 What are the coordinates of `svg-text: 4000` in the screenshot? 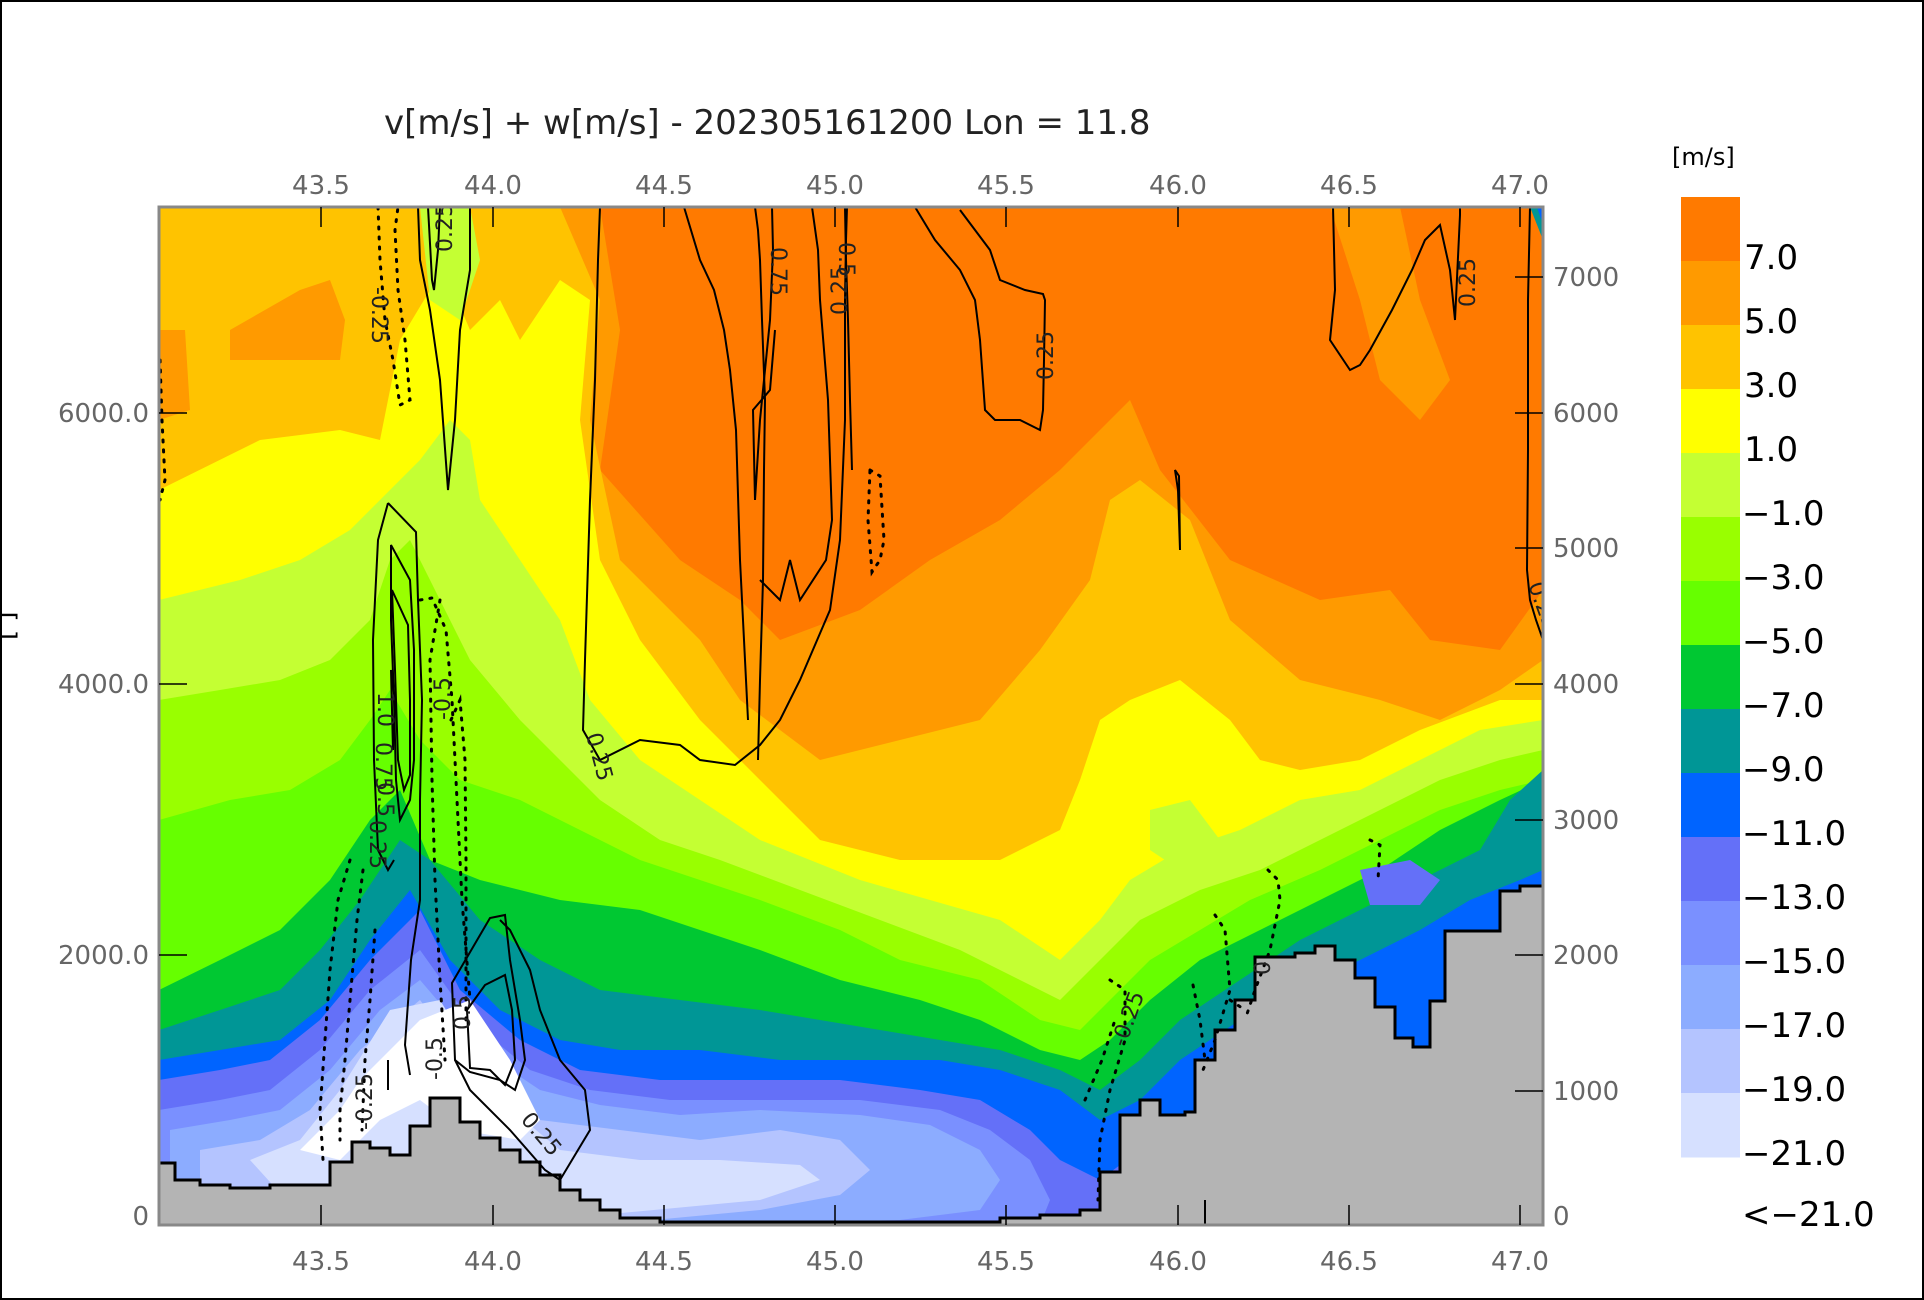 It's located at (1586, 685).